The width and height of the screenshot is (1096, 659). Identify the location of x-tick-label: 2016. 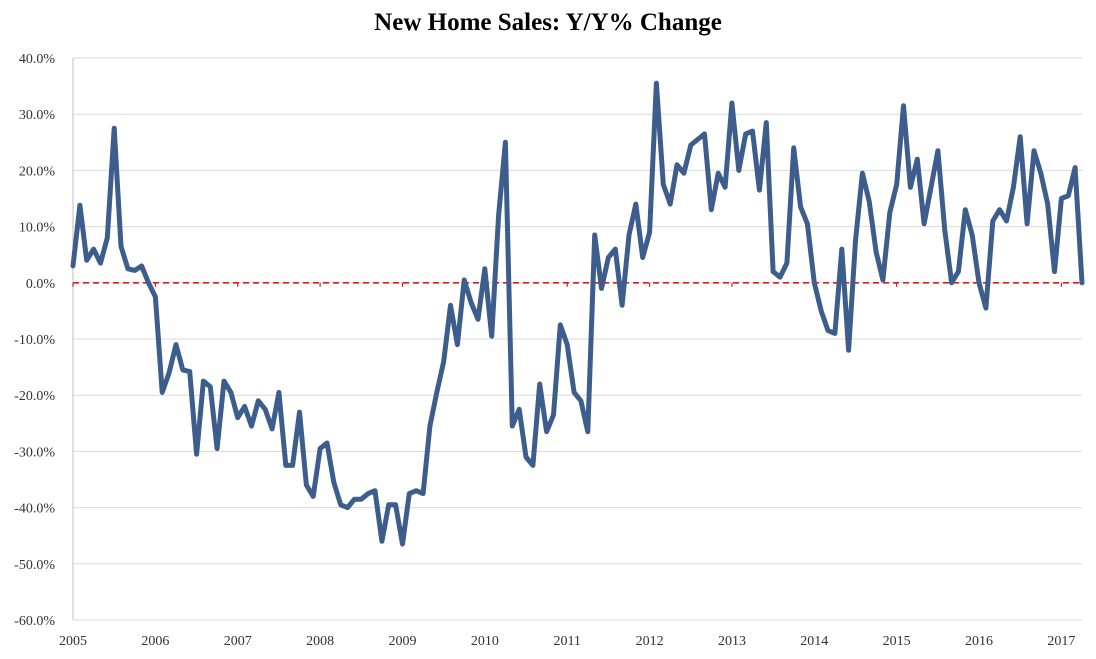
(979, 641).